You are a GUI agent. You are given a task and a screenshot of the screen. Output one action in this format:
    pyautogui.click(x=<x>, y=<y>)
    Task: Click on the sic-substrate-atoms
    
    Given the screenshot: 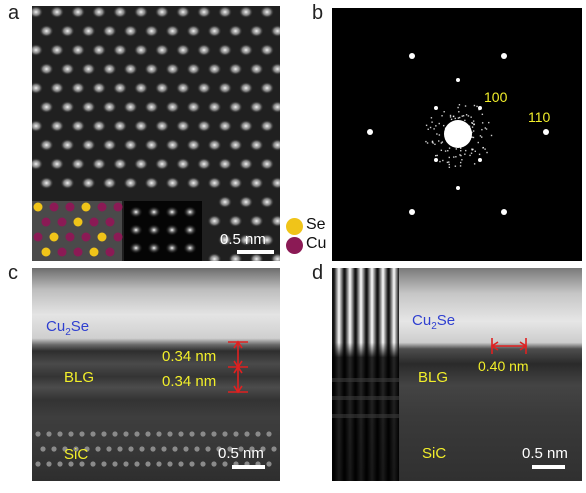 What is the action you would take?
    pyautogui.click(x=156, y=449)
    